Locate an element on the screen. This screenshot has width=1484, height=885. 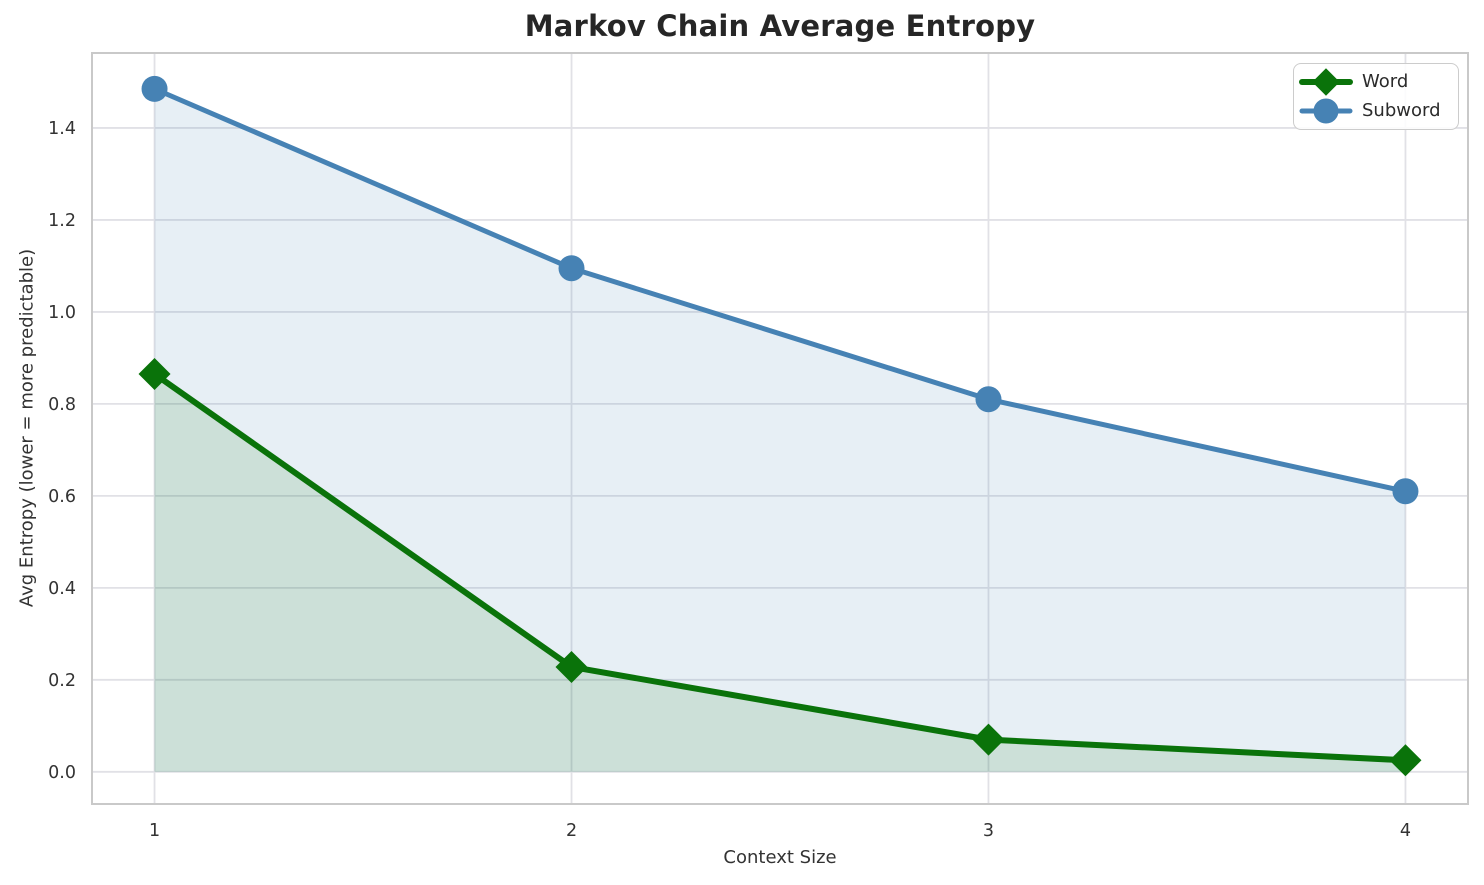
x-tick-label: 1 is located at coordinates (154, 831).